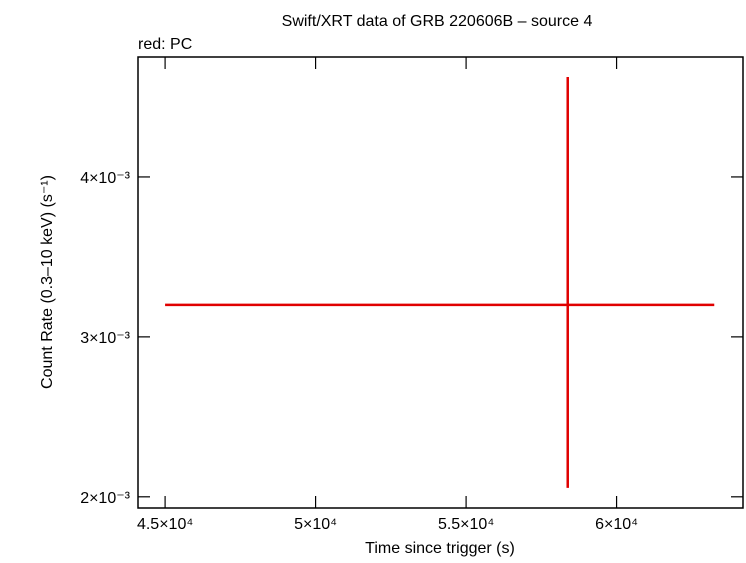 The image size is (746, 563). I want to click on chart-subtitle: red: PC, so click(165, 44).